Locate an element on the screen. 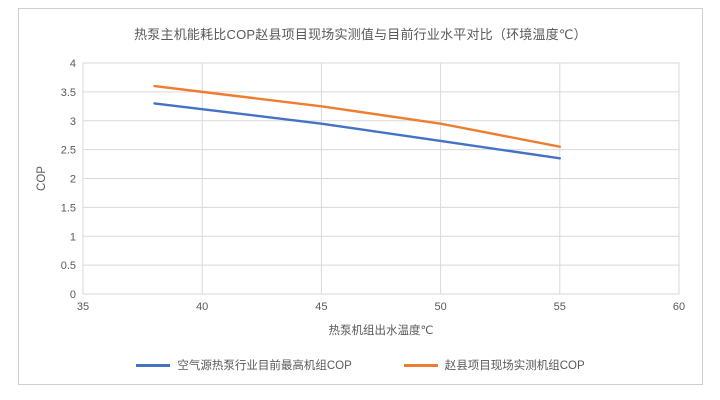  x-tick-label: 55 is located at coordinates (560, 307).